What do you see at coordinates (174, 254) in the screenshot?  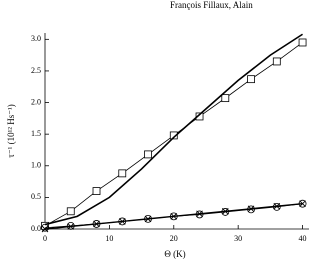 I see `x-axis-label: Θ (K)` at bounding box center [174, 254].